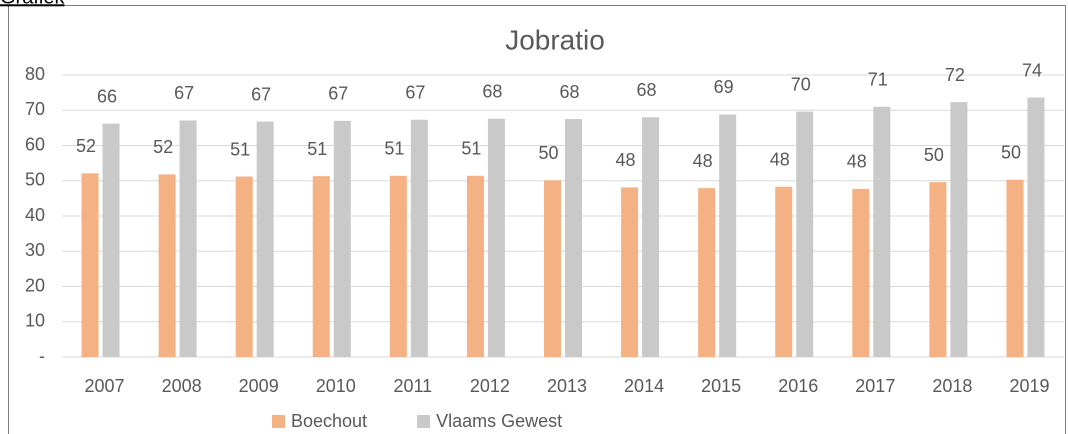  Describe the element at coordinates (35, 109) in the screenshot. I see `y-tick-label: 70` at that location.